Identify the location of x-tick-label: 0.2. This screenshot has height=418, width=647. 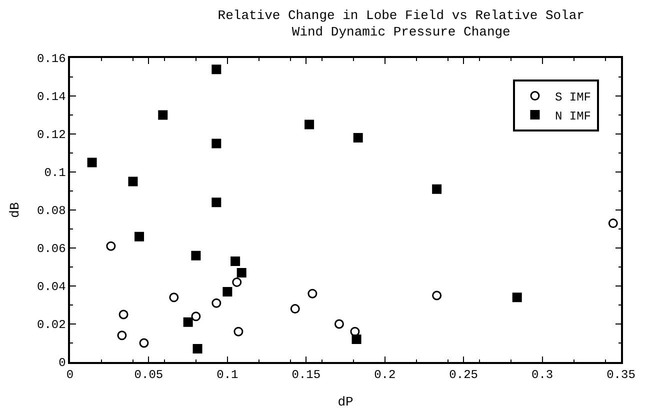
(385, 375).